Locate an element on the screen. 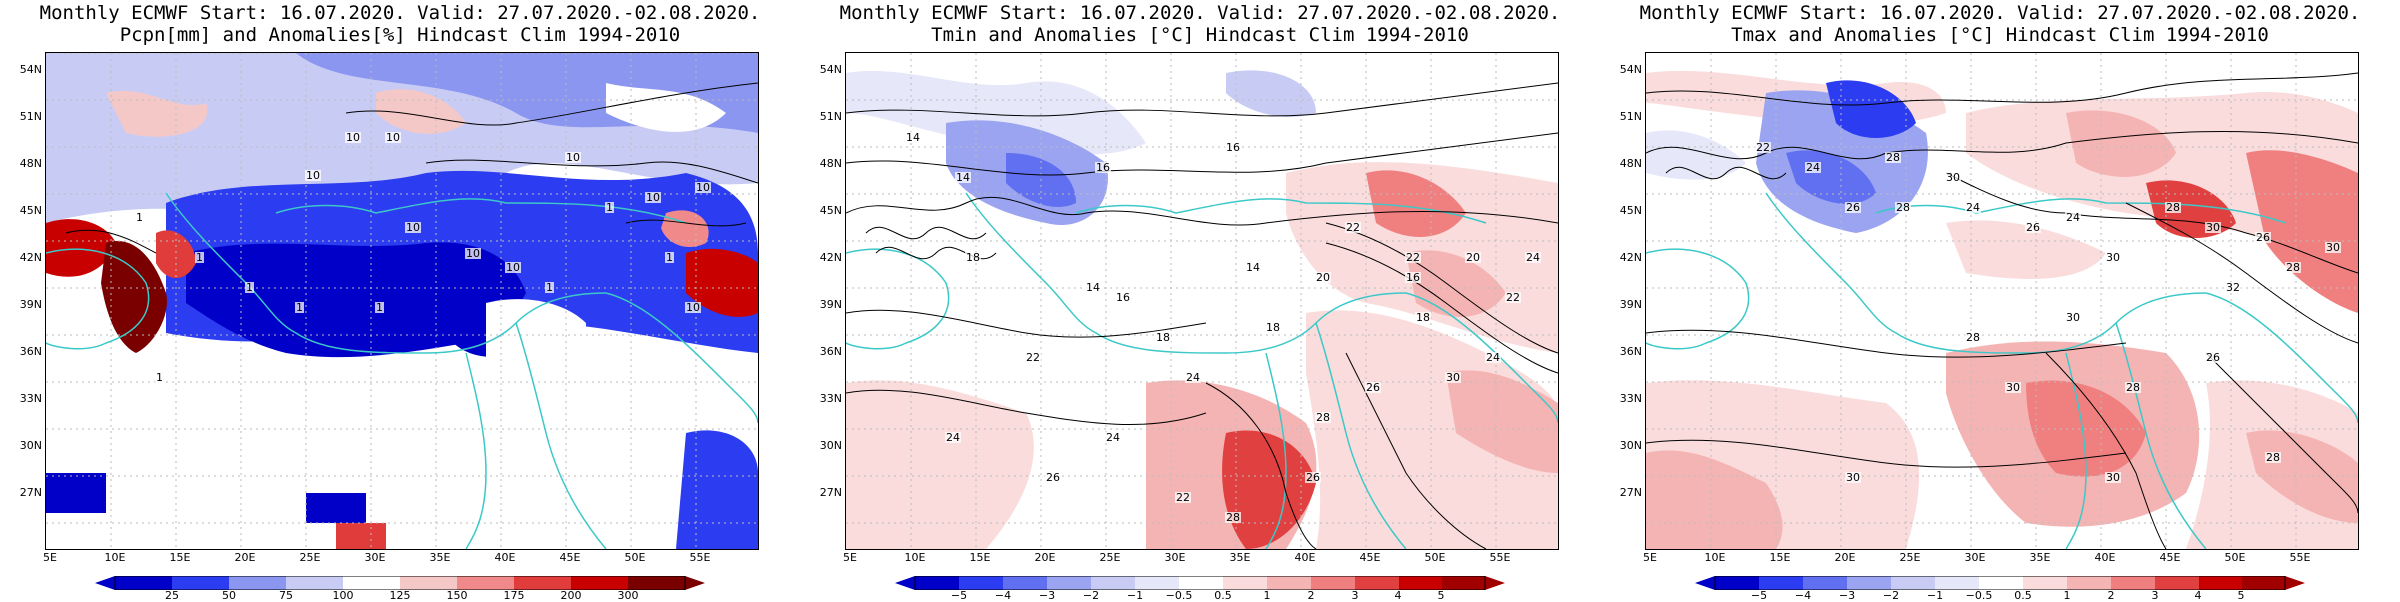 The width and height of the screenshot is (2400, 602). longitude-label: 50E is located at coordinates (2235, 557).